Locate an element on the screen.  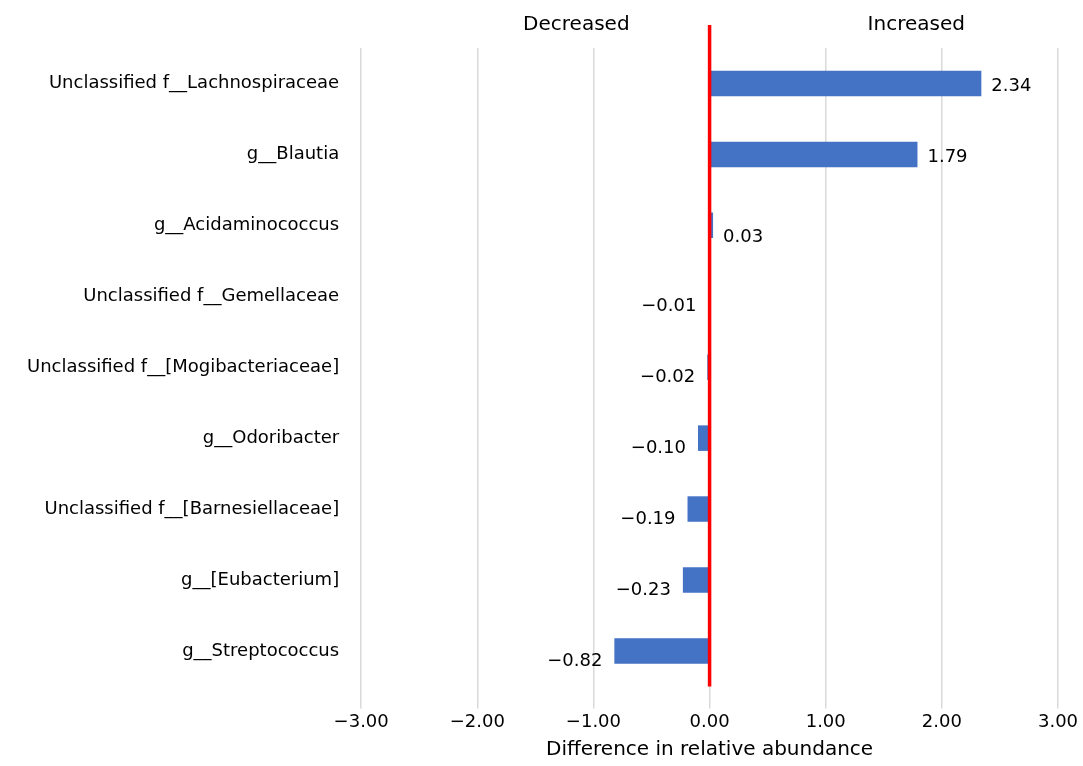
y-tick-label: g__Blautia is located at coordinates (293, 153).